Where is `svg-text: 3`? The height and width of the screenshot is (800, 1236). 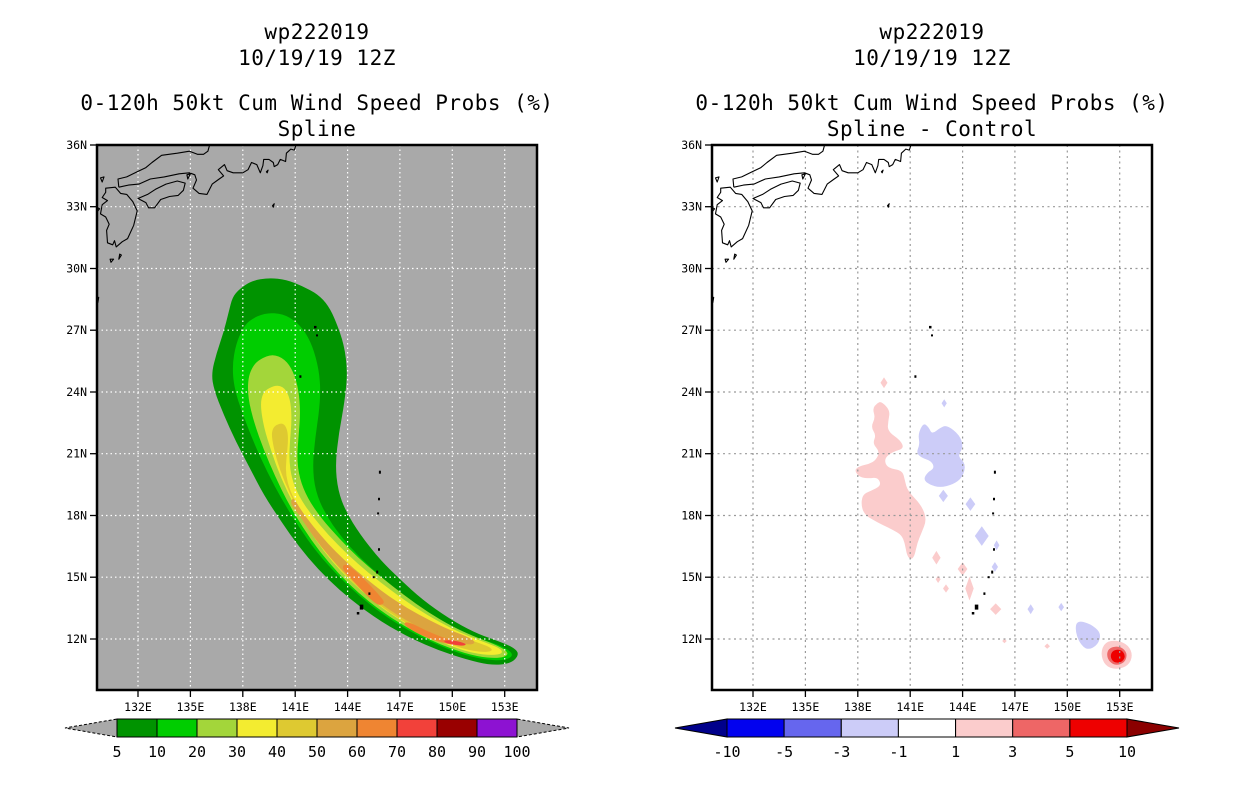 svg-text: 3 is located at coordinates (1012, 752).